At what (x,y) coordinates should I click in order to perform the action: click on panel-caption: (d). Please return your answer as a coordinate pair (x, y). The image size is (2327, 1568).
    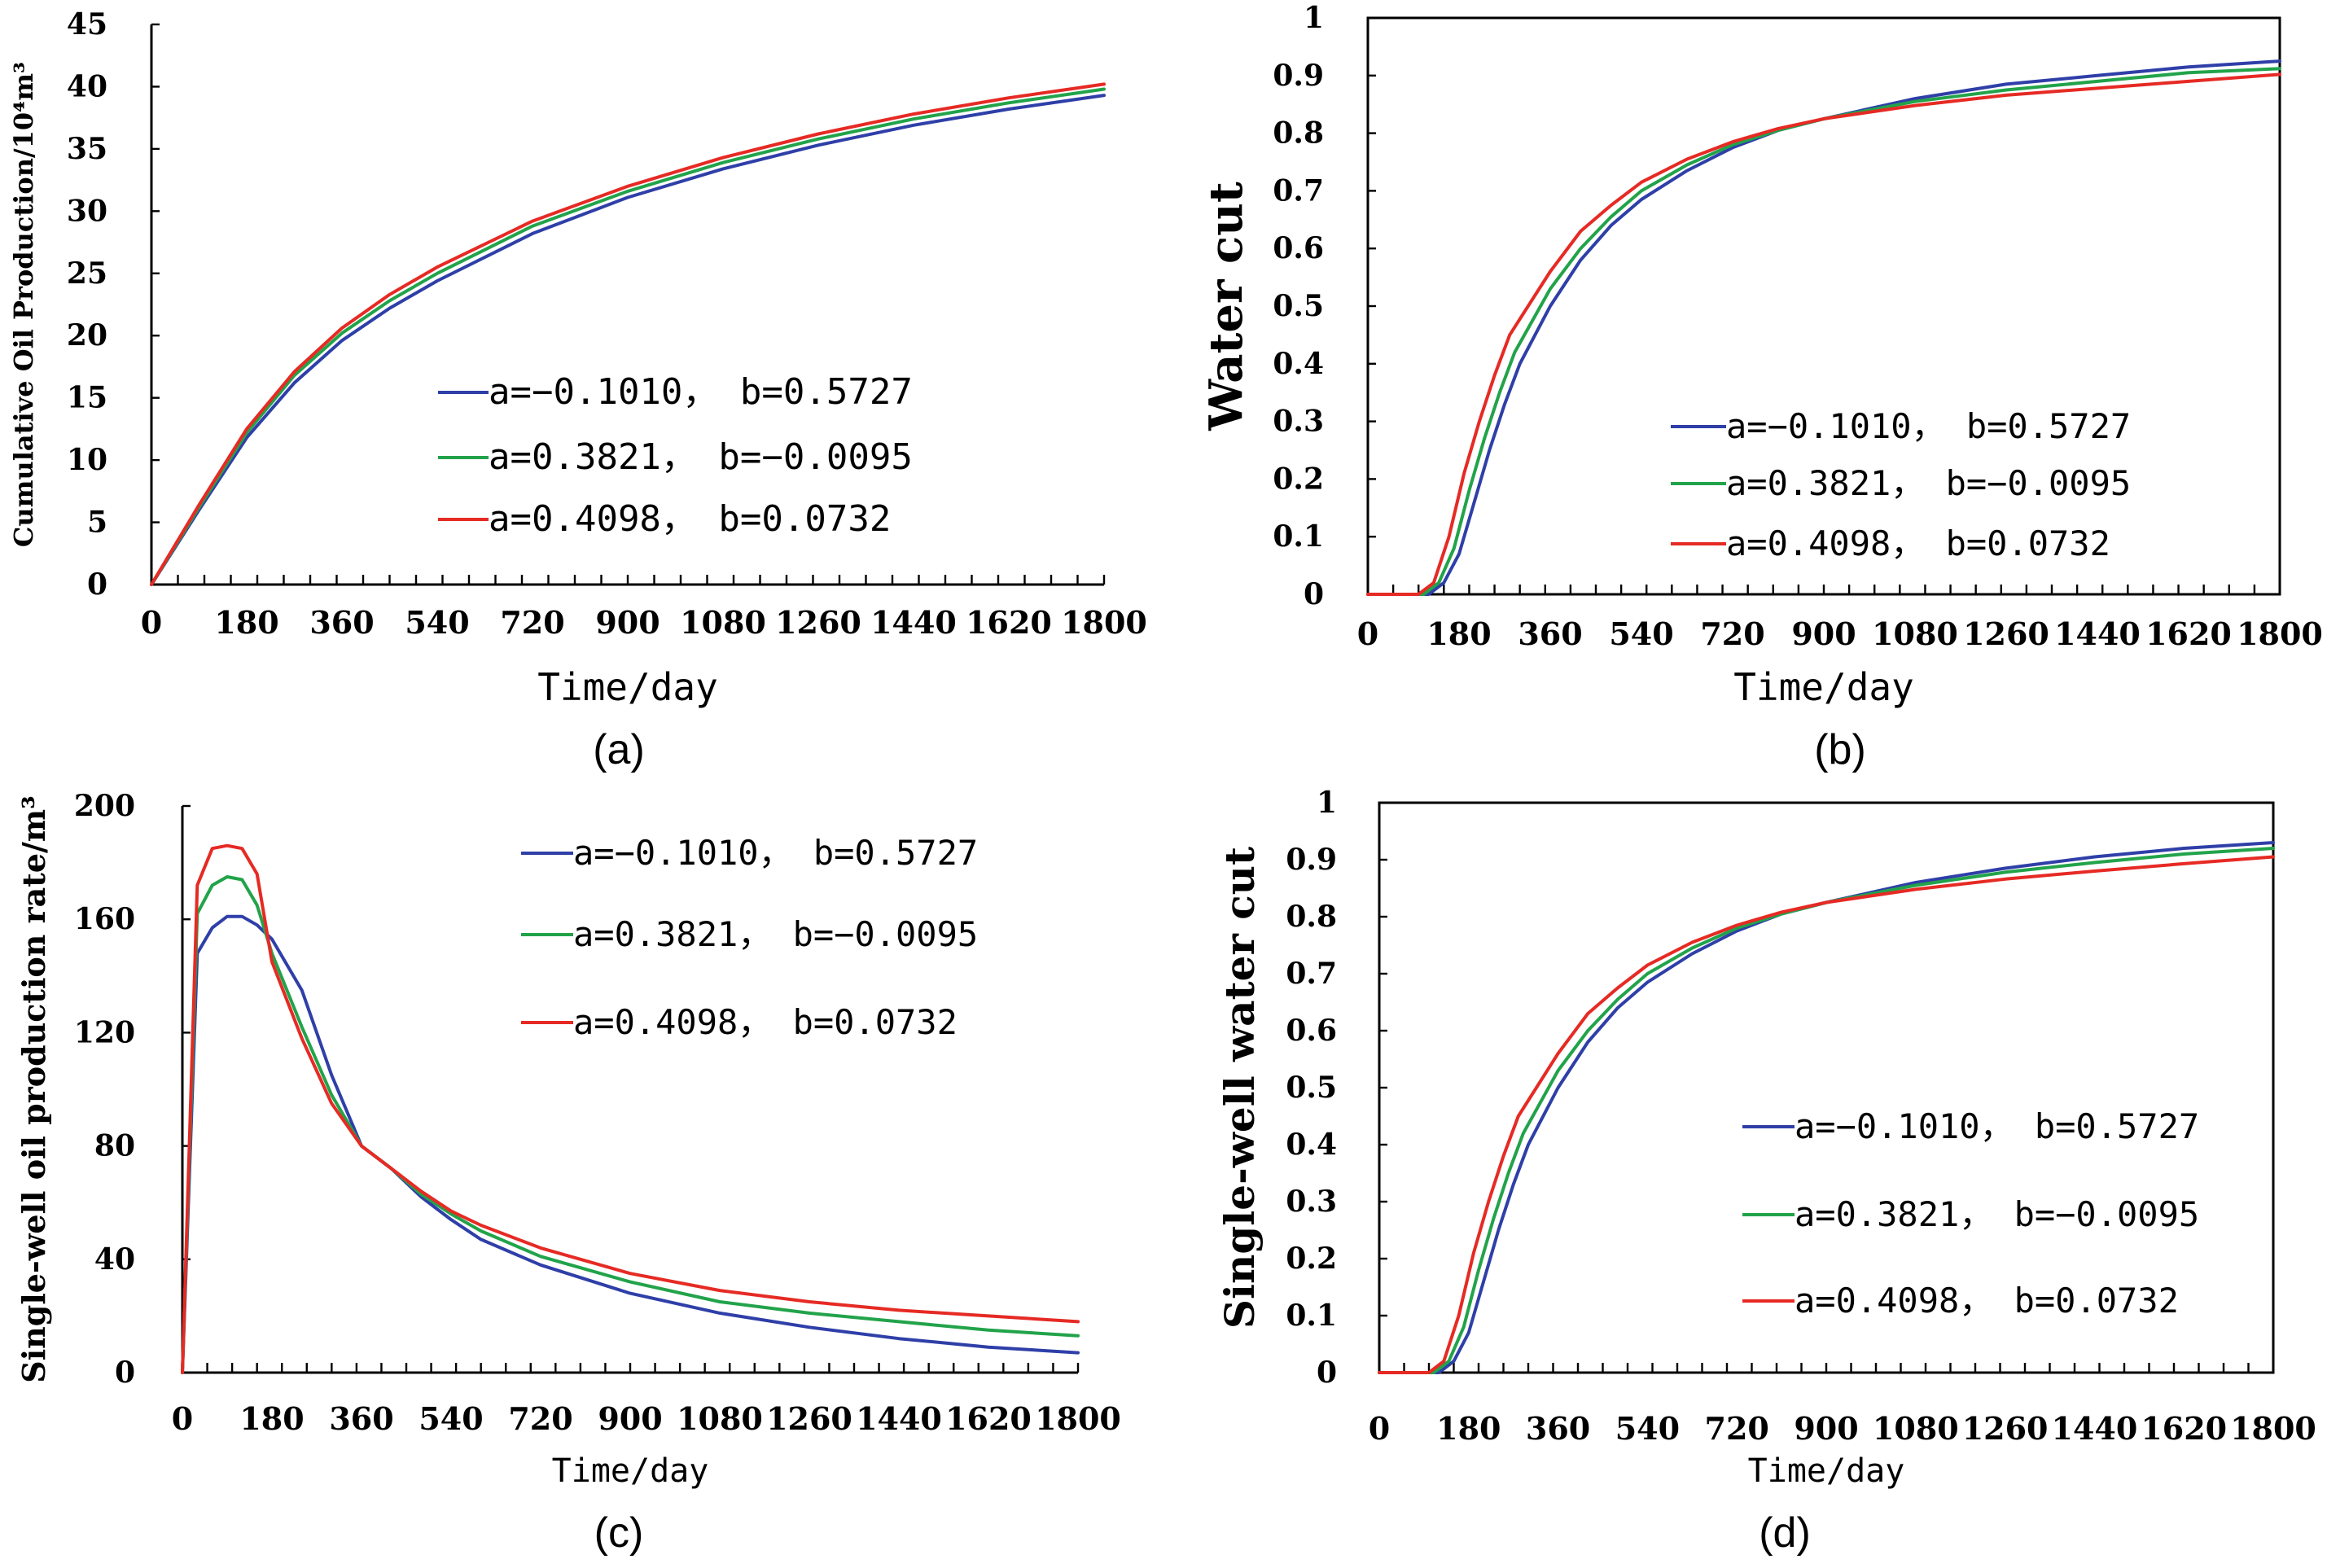
    Looking at the image, I should click on (1785, 1533).